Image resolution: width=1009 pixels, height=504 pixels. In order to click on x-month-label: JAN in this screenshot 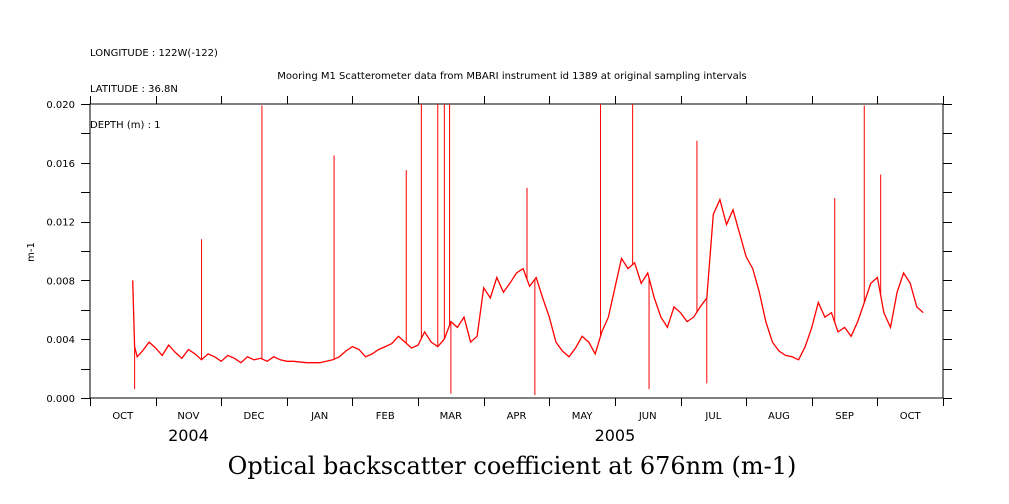, I will do `click(319, 416)`.